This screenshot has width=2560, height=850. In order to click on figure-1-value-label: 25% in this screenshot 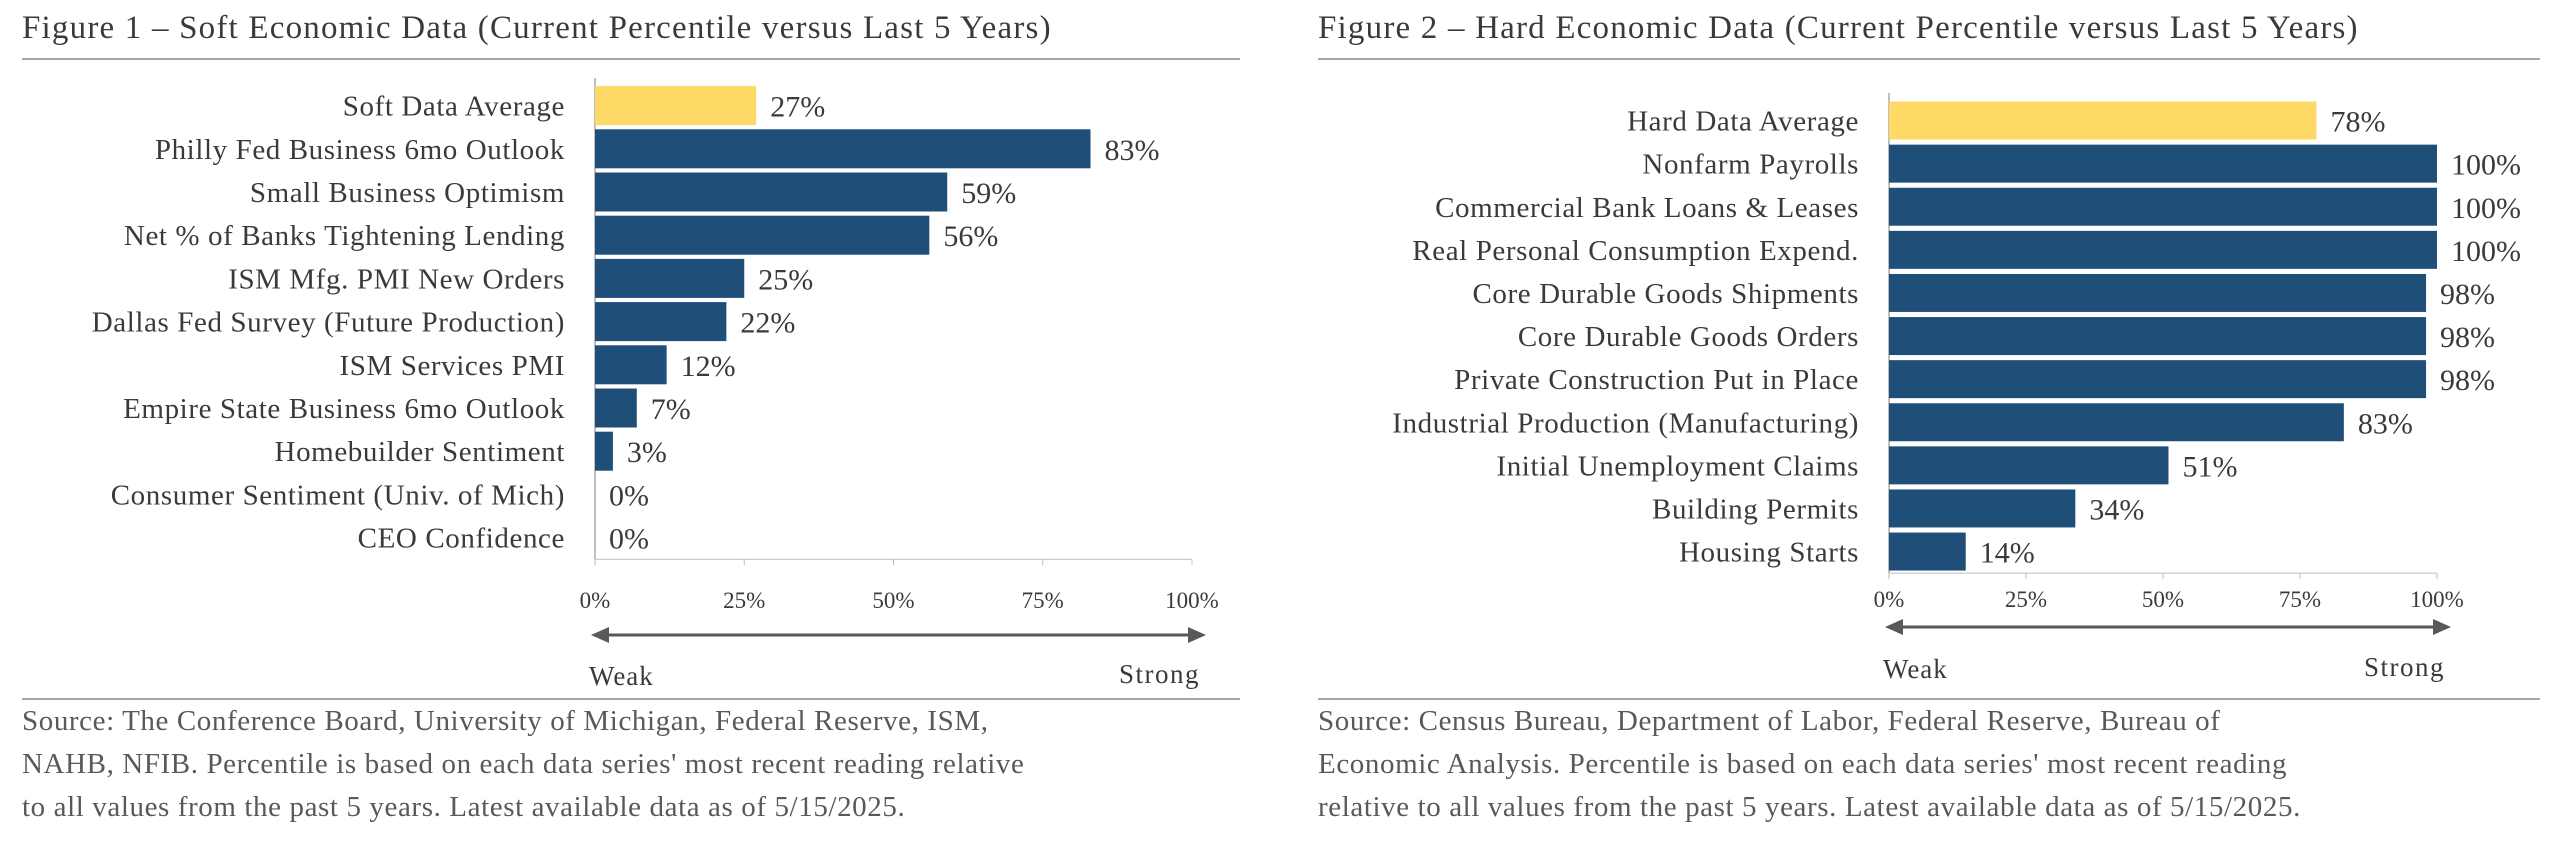, I will do `click(785, 279)`.